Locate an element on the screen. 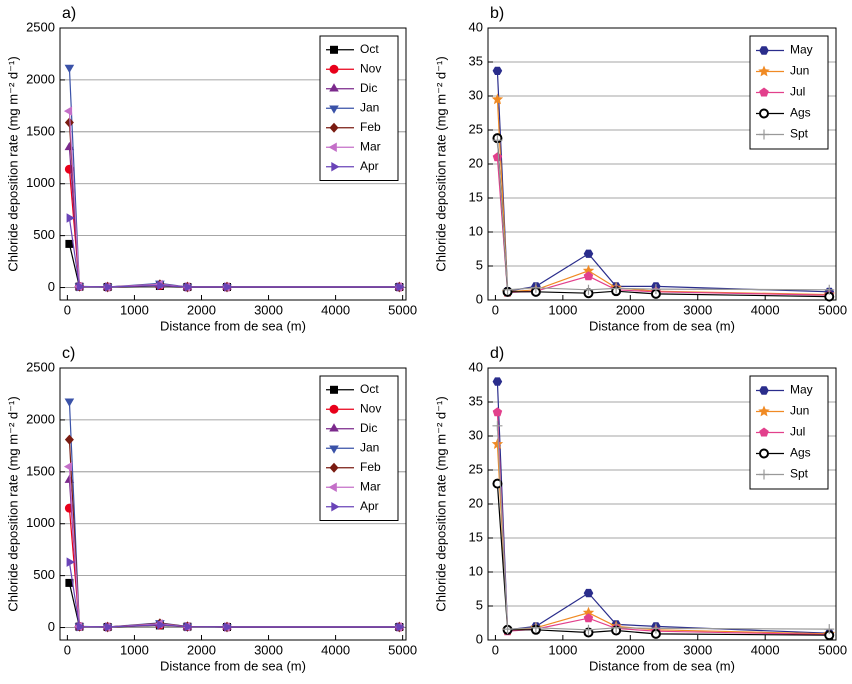 The width and height of the screenshot is (852, 684). legend-label: Jun is located at coordinates (799, 411).